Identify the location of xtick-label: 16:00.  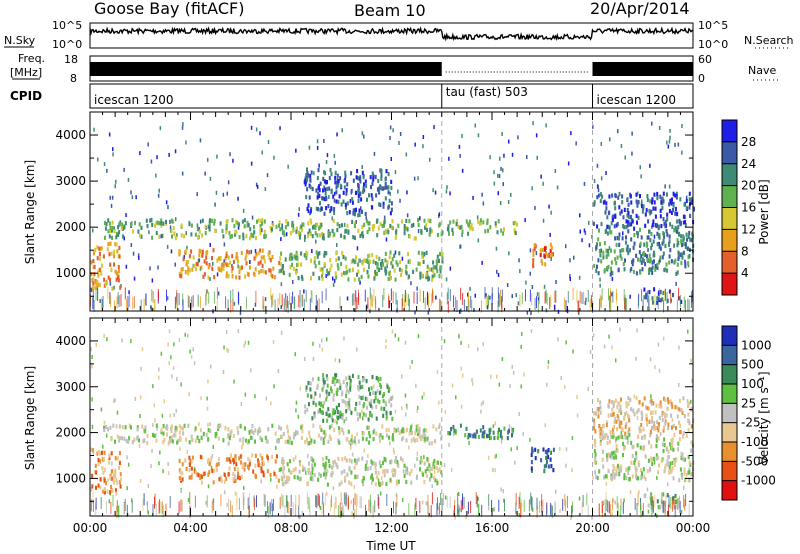
(492, 528).